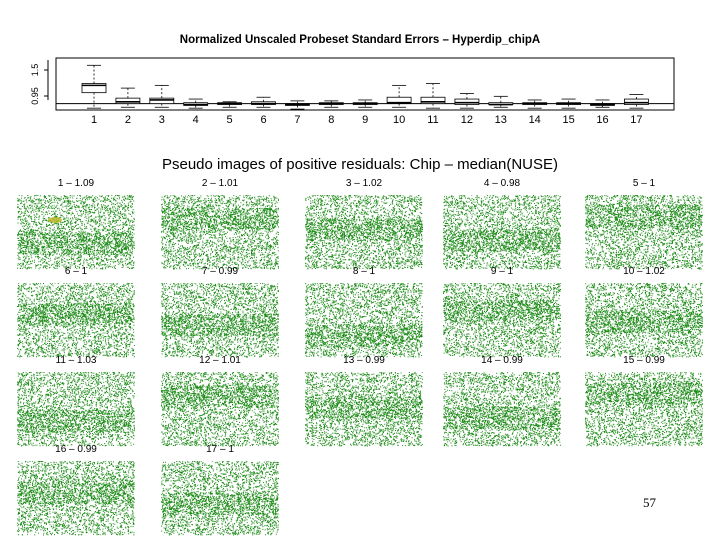 This screenshot has width=720, height=540. What do you see at coordinates (636, 120) in the screenshot?
I see `boxplot-x-tick-label: 17` at bounding box center [636, 120].